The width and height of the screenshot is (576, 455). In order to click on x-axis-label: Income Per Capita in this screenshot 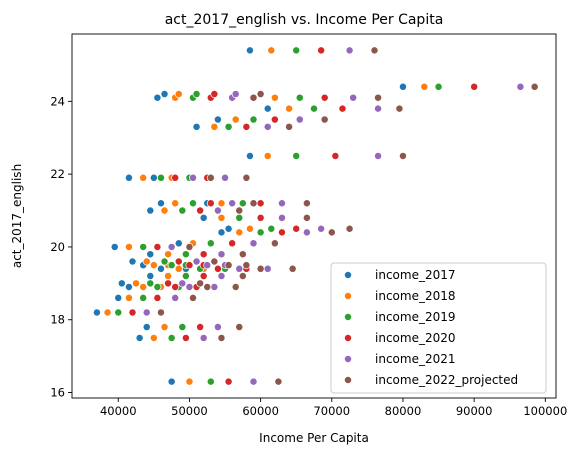, I will do `click(314, 438)`.